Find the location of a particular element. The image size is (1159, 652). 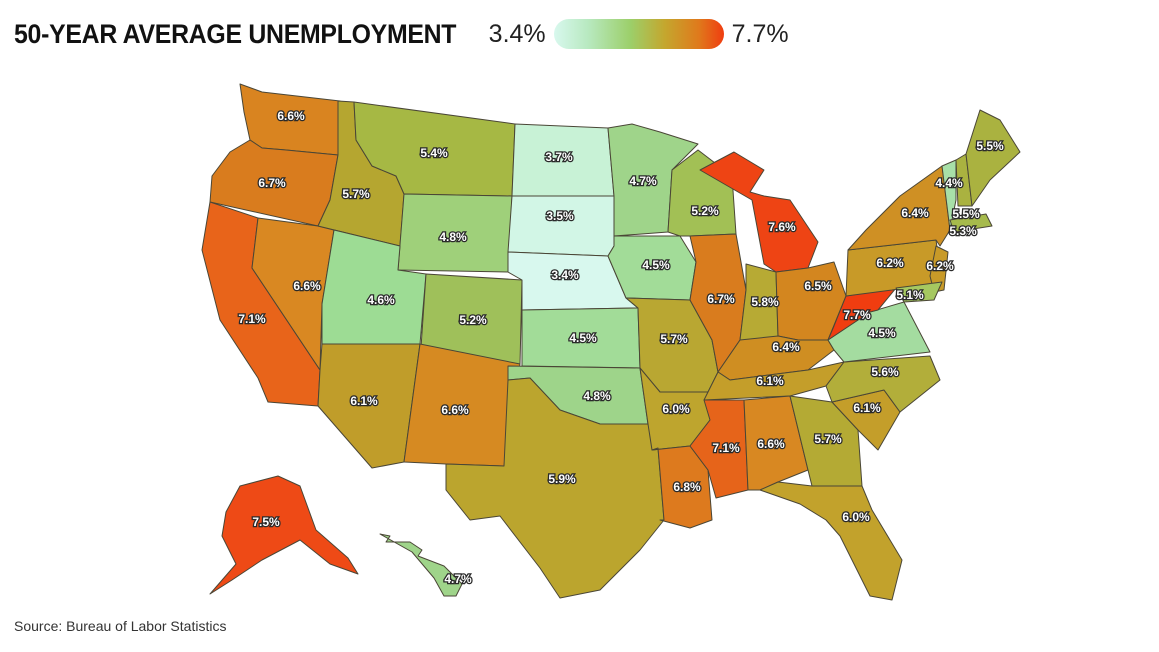

state-label-tx: 5.9% is located at coordinates (562, 479).